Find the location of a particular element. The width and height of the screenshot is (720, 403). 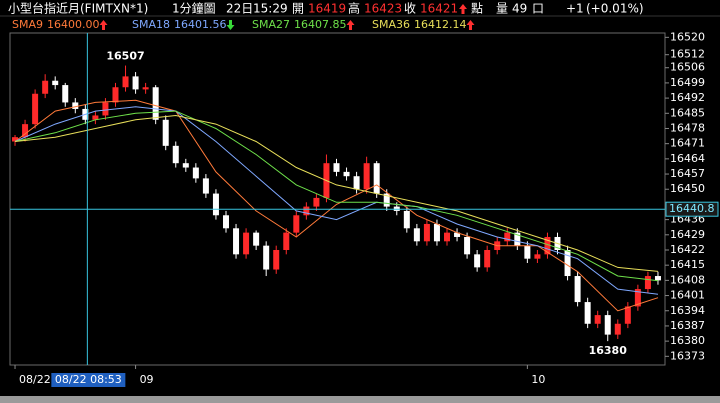

open-label: 開 is located at coordinates (298, 9).